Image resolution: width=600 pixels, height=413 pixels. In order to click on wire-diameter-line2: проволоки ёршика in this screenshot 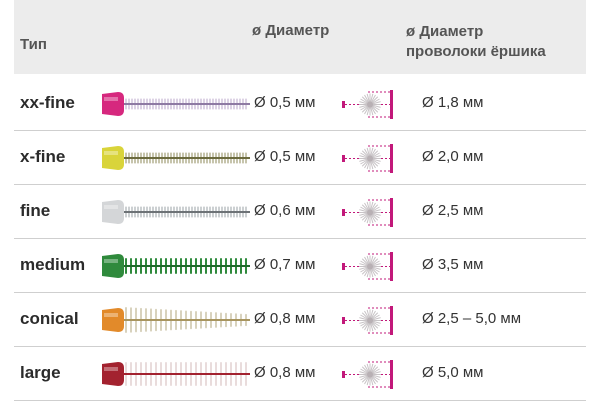, I will do `click(476, 51)`.